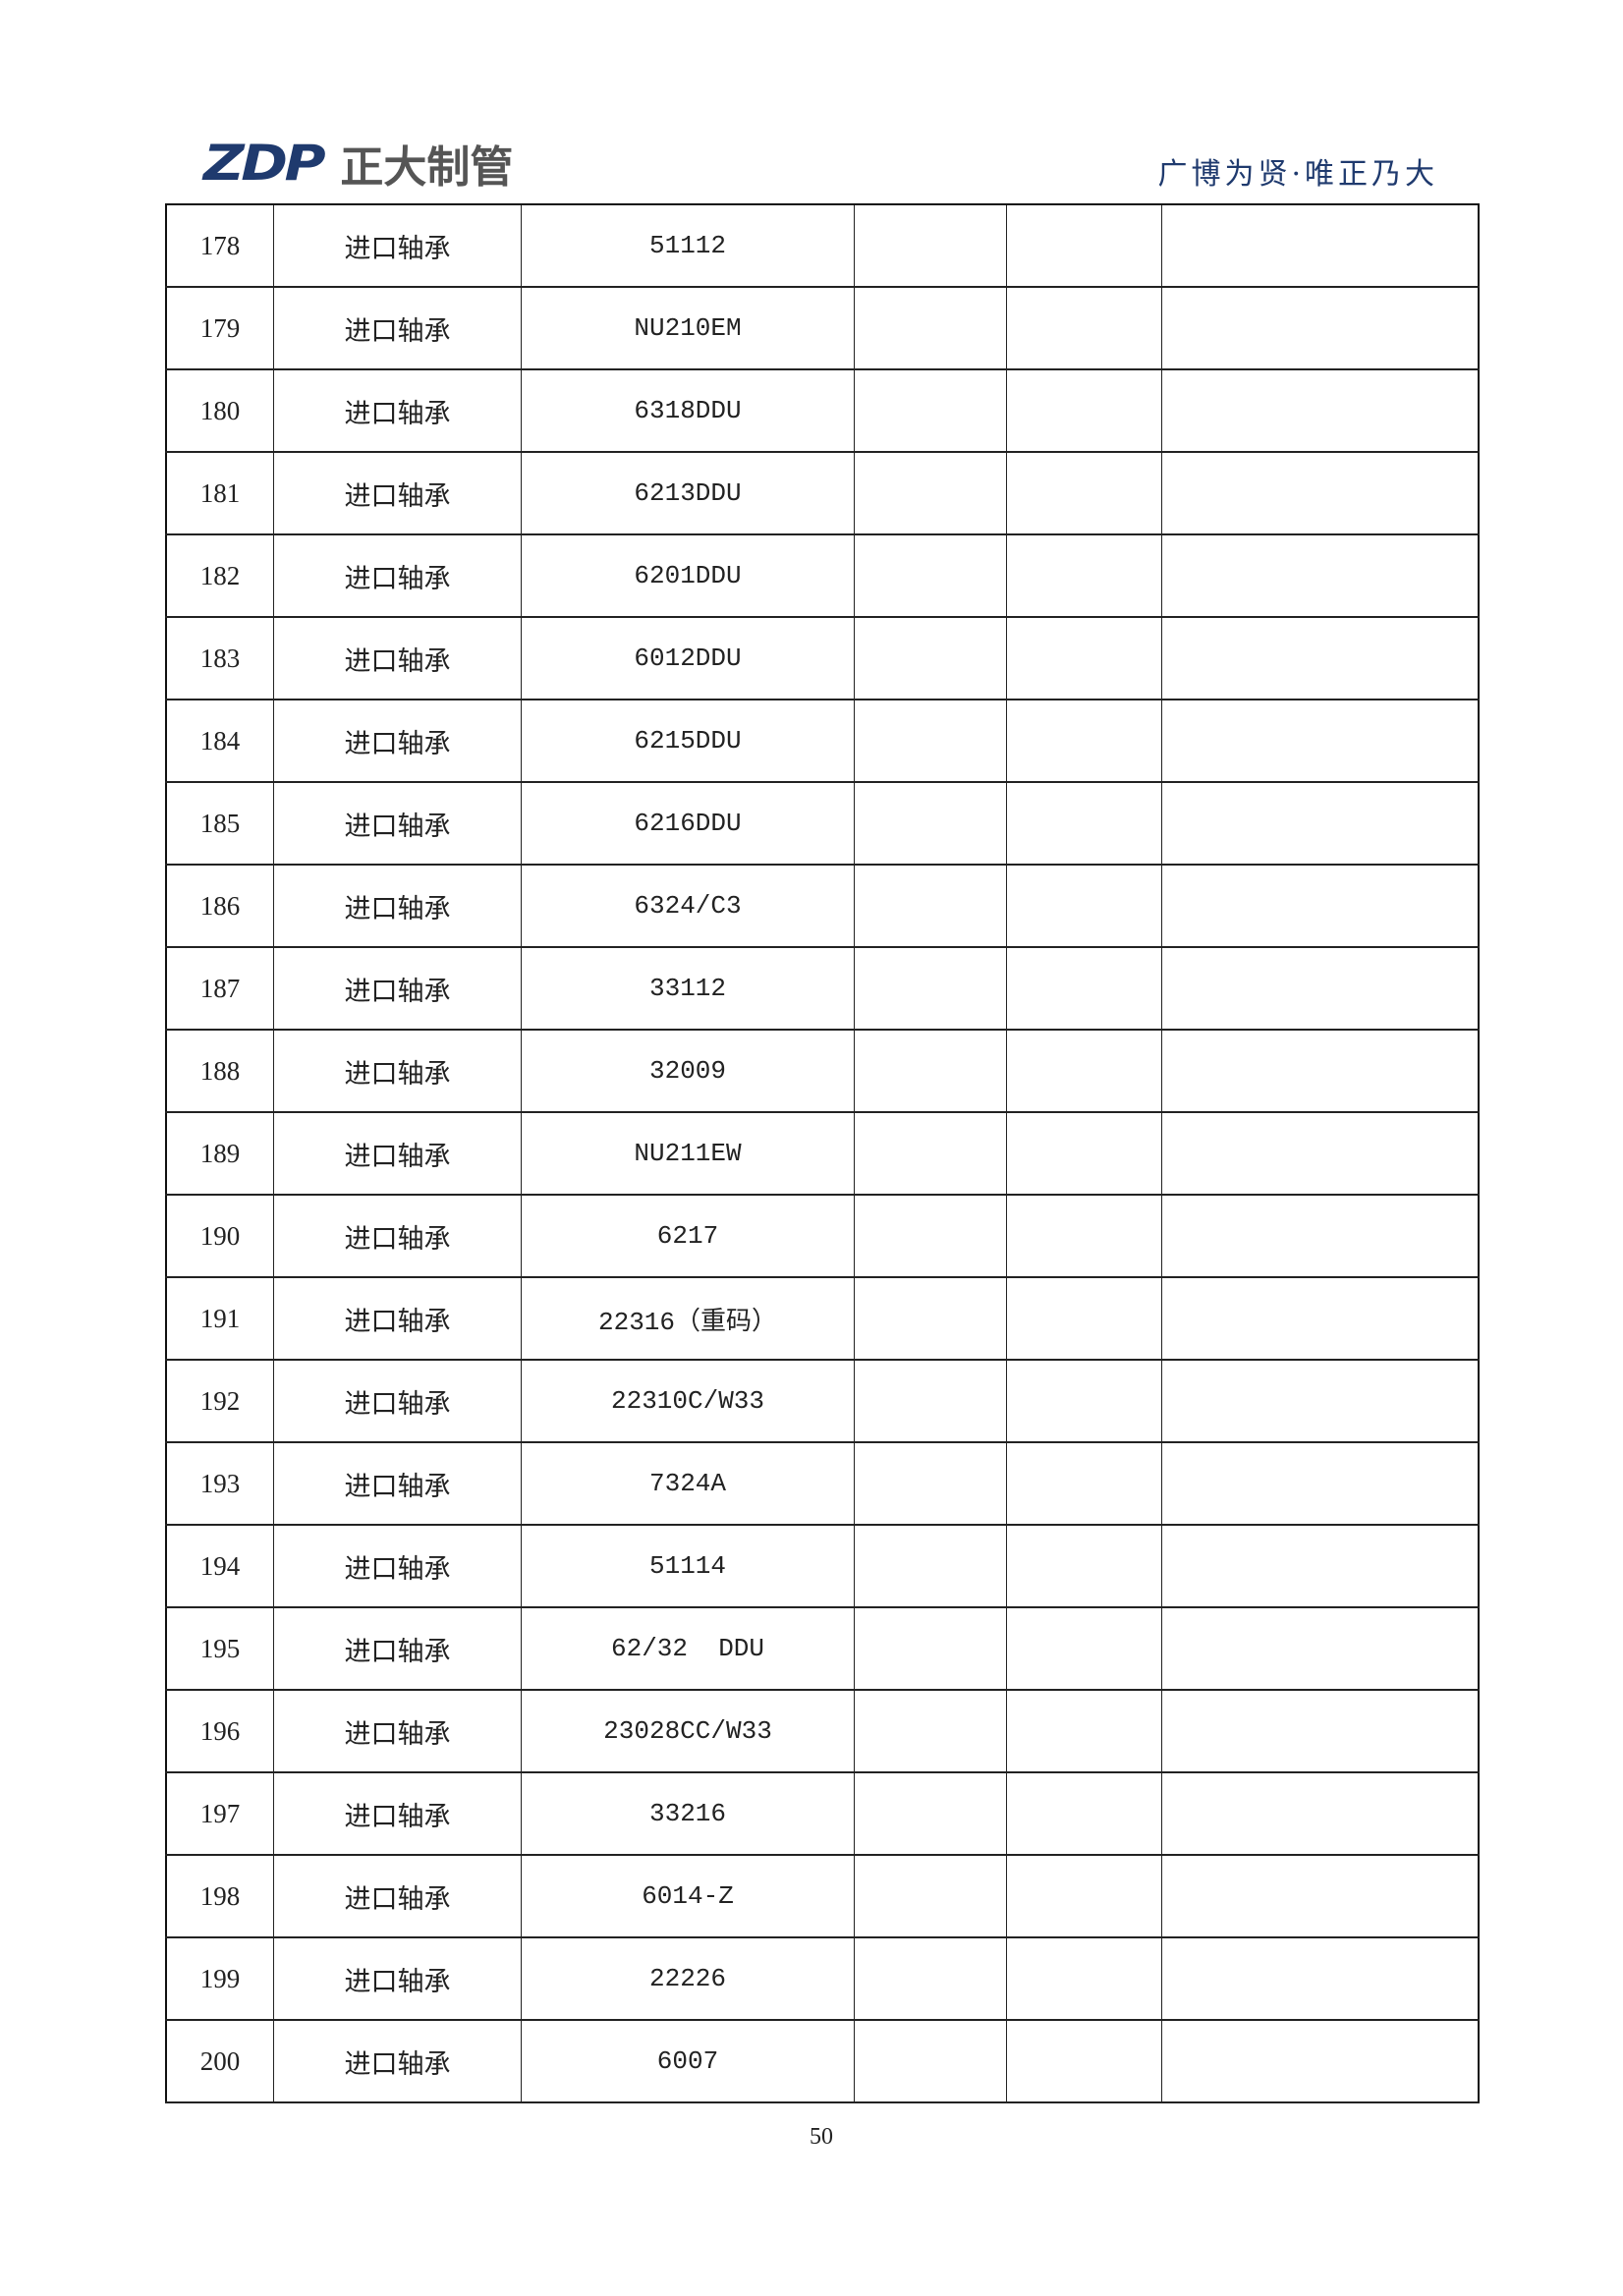  I want to click on table-row: 189 进口轴承 NU211EW, so click(823, 1153).